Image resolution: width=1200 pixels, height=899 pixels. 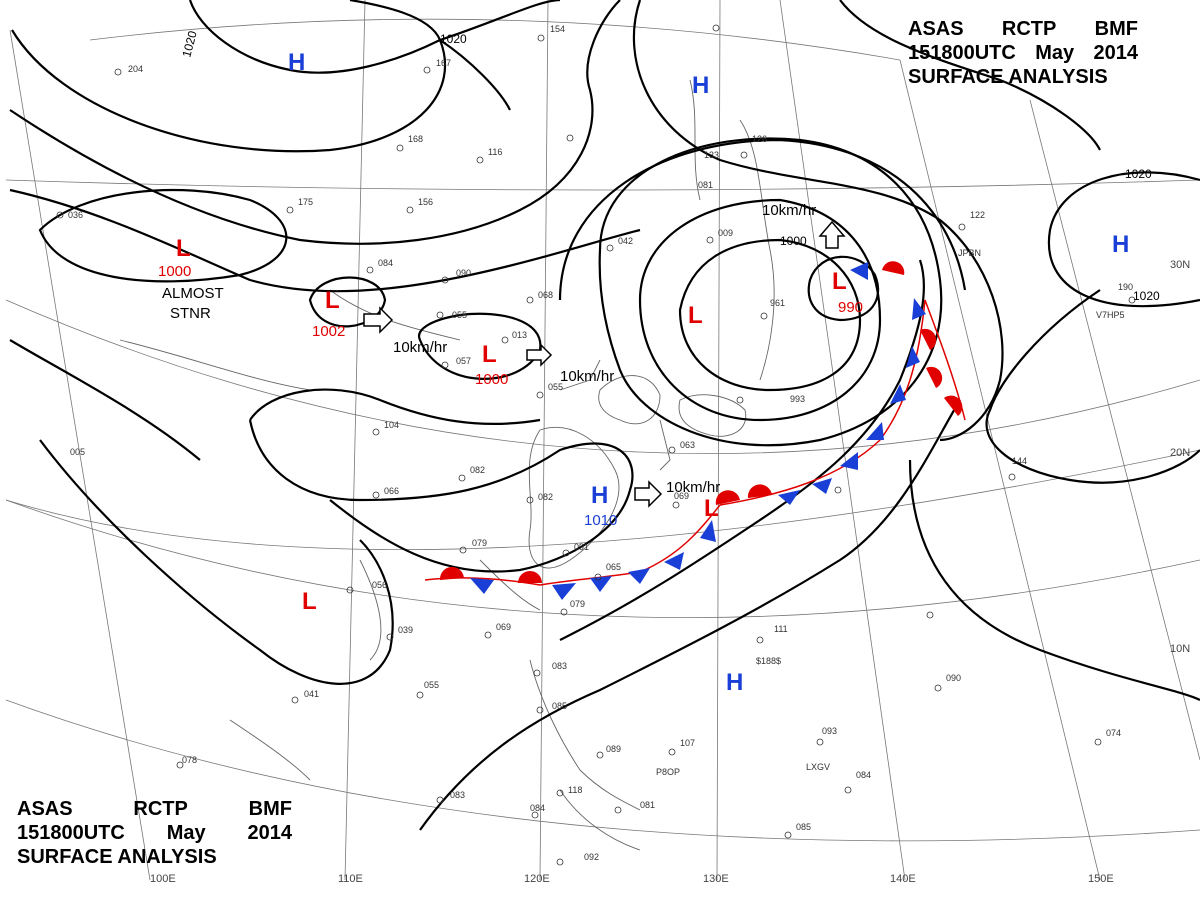 What do you see at coordinates (903, 879) in the screenshot?
I see `longitude-label: 140E` at bounding box center [903, 879].